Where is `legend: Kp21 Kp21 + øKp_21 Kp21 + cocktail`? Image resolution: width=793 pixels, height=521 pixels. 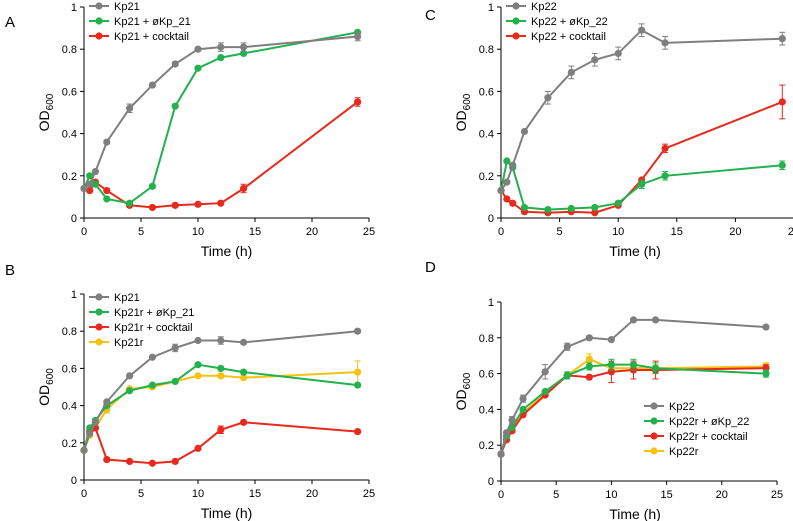
legend: Kp21 Kp21 + øKp_21 Kp21 + cocktail is located at coordinates (140, 22).